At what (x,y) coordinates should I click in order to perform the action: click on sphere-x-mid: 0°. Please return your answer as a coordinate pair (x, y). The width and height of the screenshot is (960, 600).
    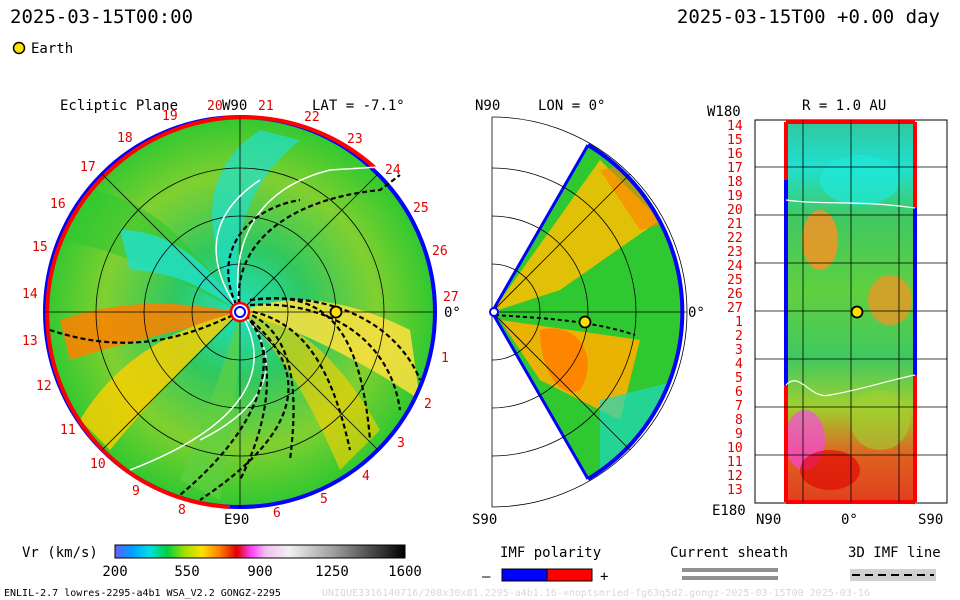
    Looking at the image, I should click on (849, 520).